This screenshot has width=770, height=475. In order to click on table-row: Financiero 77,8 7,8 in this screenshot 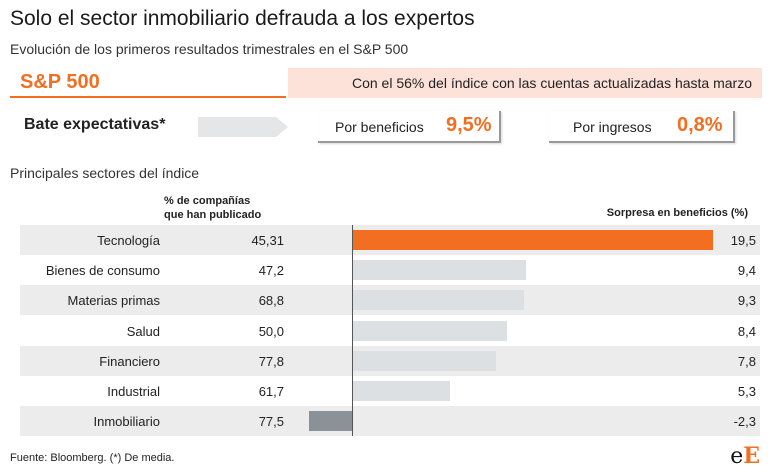, I will do `click(390, 360)`.